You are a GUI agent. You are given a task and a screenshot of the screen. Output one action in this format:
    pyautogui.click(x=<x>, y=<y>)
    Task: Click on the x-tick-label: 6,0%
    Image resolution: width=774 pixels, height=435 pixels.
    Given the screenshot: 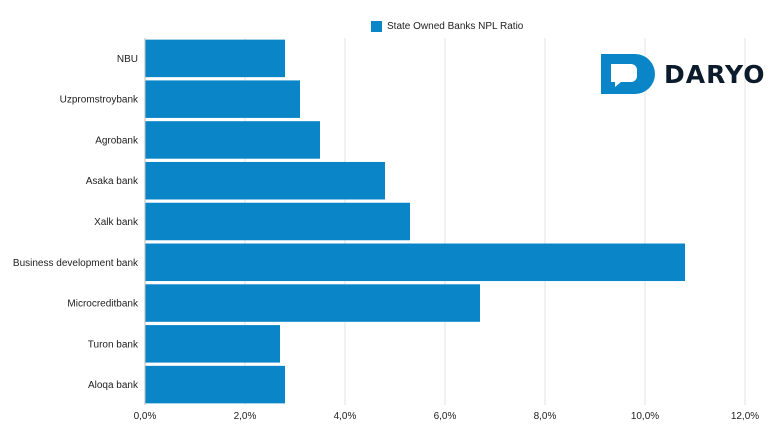 What is the action you would take?
    pyautogui.click(x=445, y=416)
    